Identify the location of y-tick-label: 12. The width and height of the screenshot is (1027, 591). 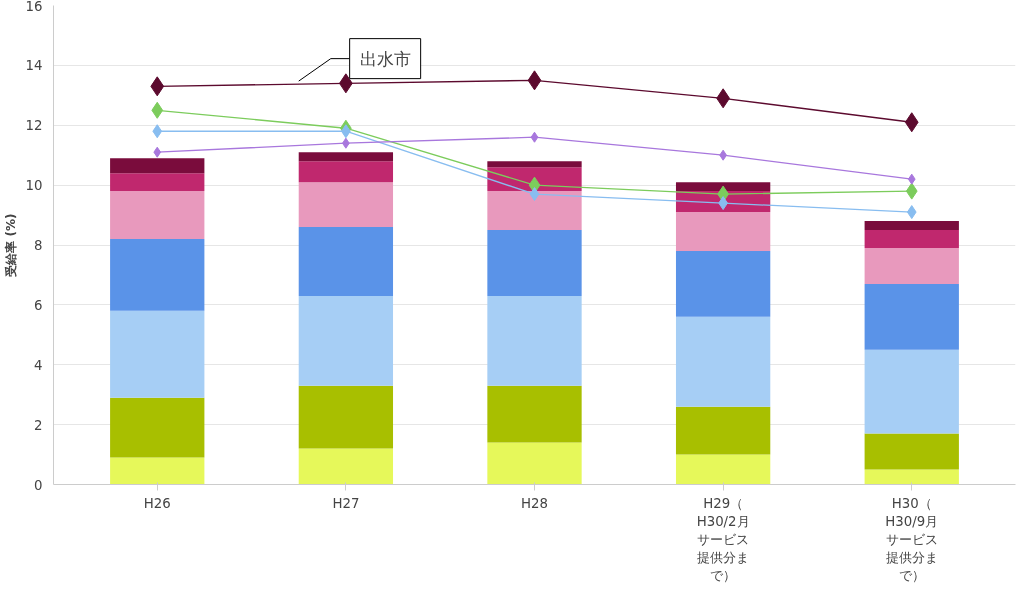
(34, 126).